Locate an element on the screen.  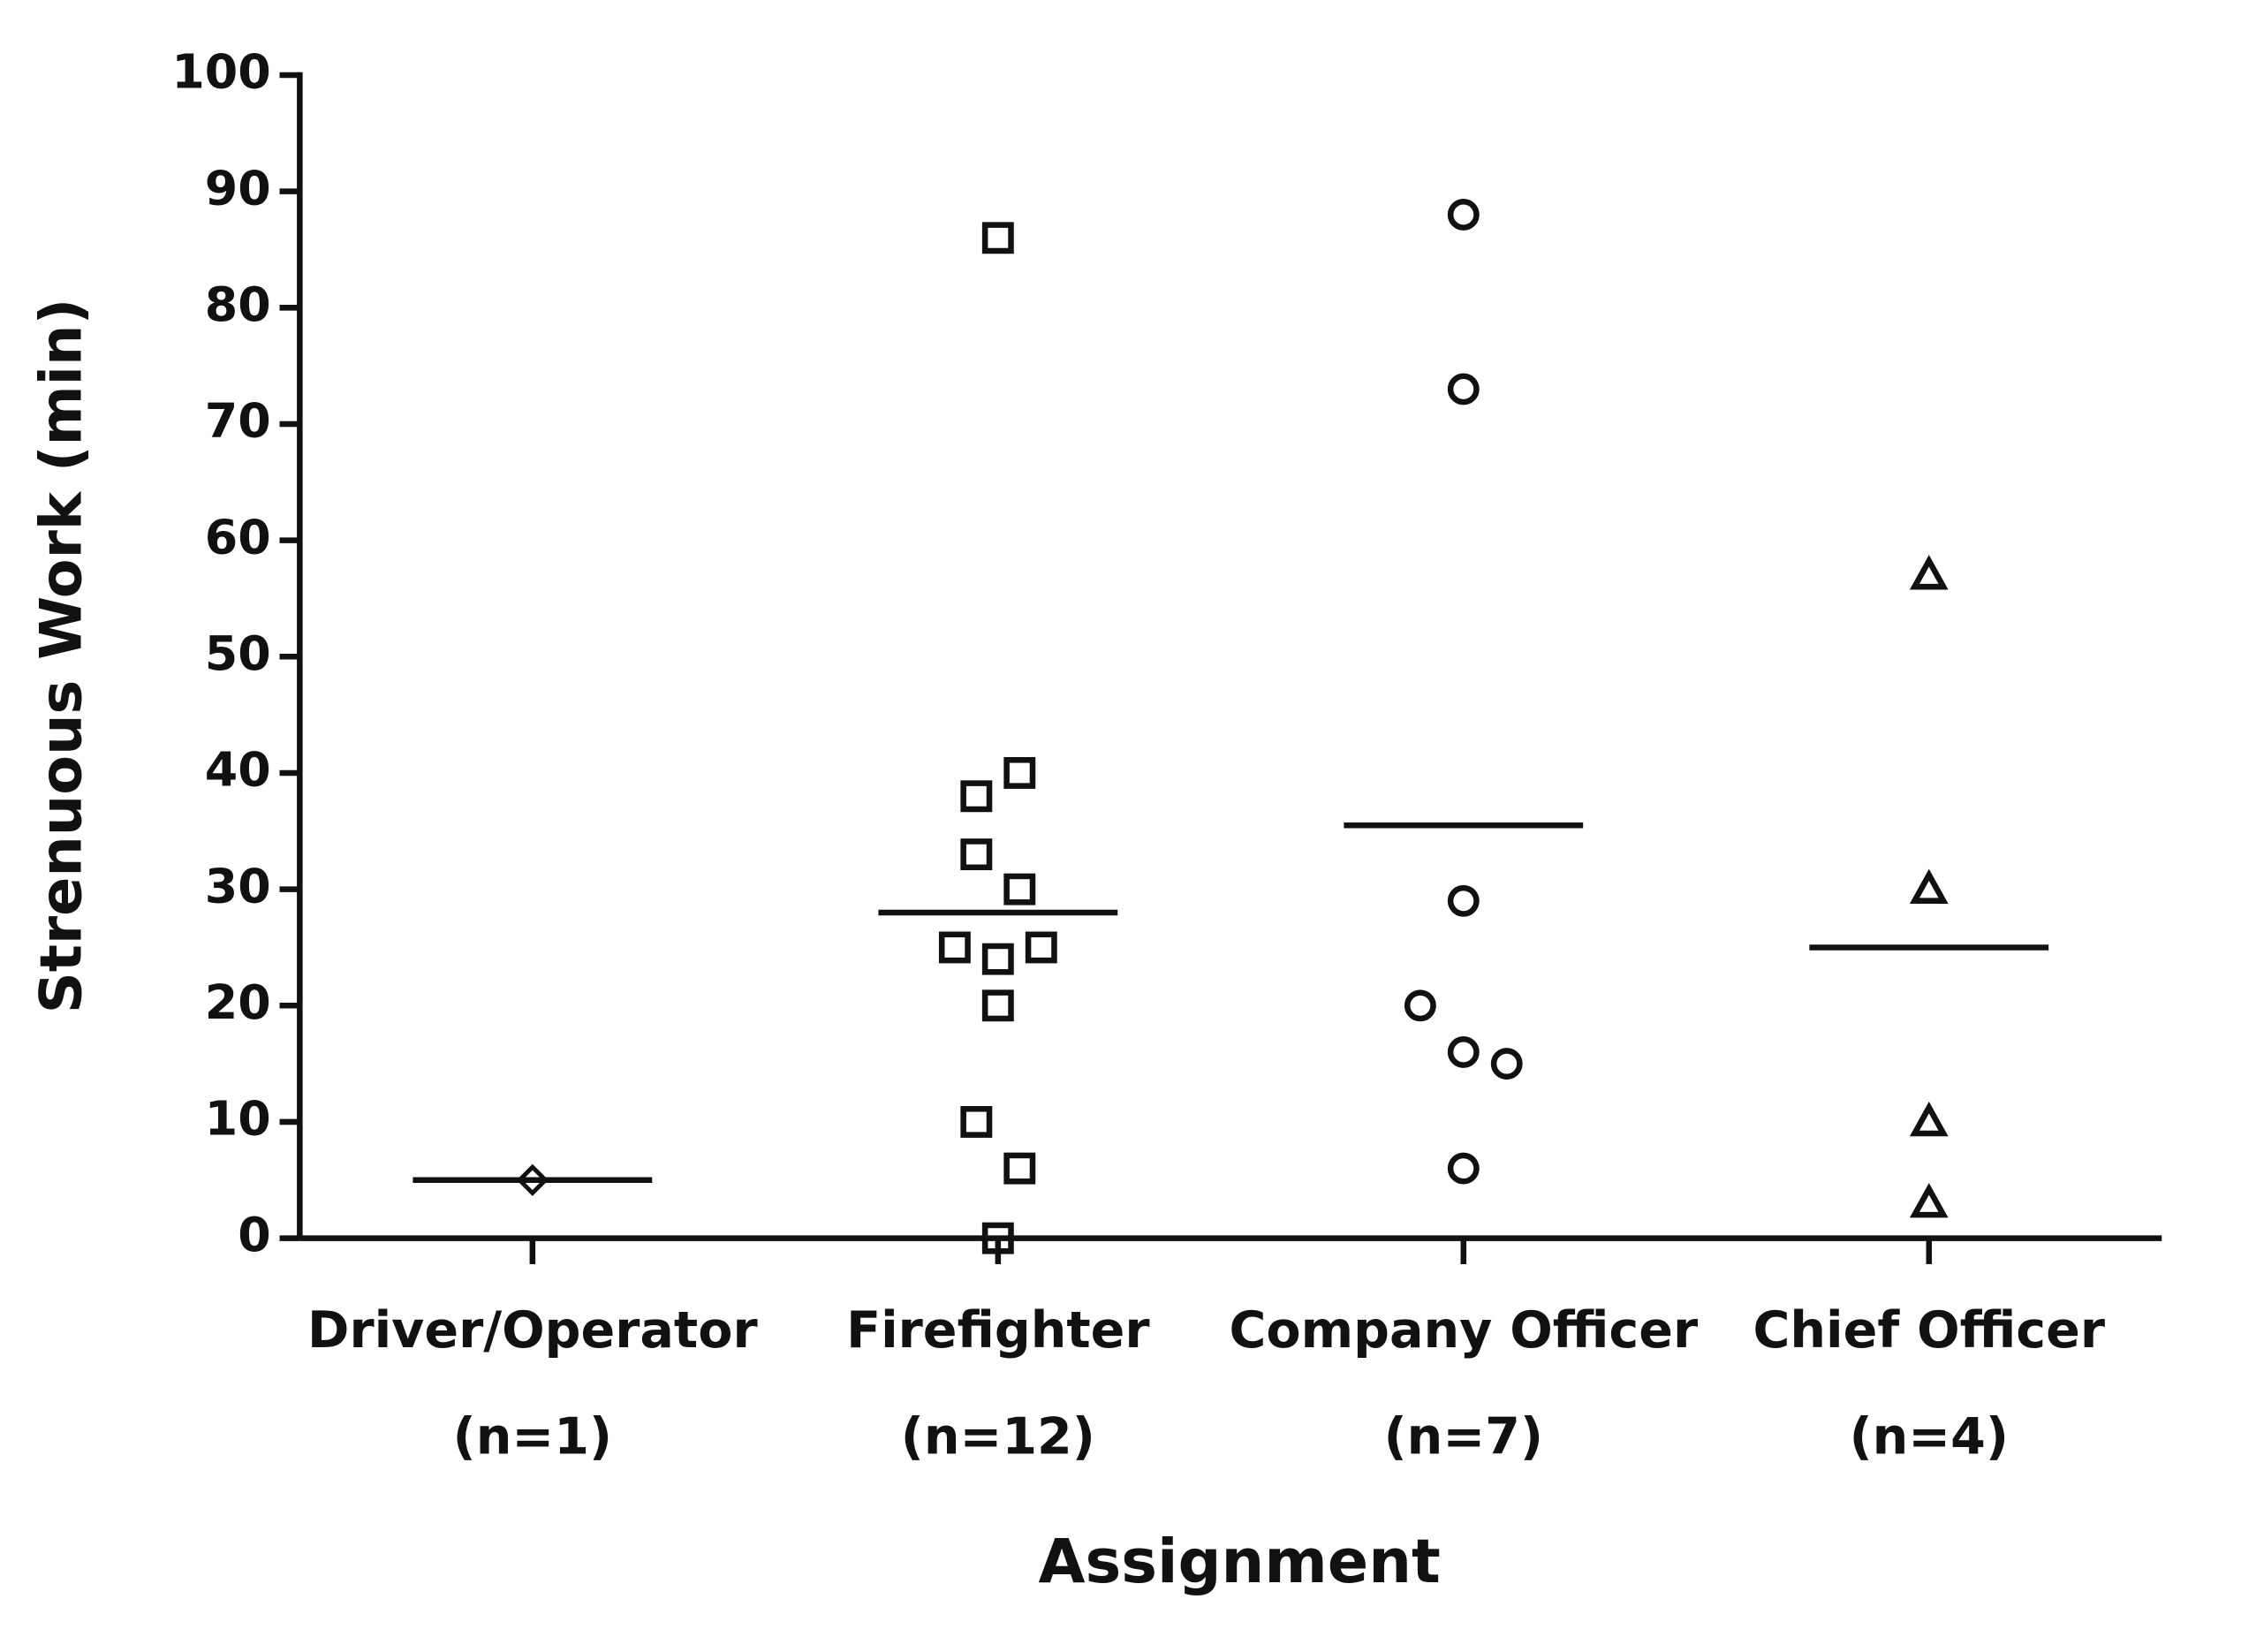
y-tick-label: 90 is located at coordinates (238, 188).